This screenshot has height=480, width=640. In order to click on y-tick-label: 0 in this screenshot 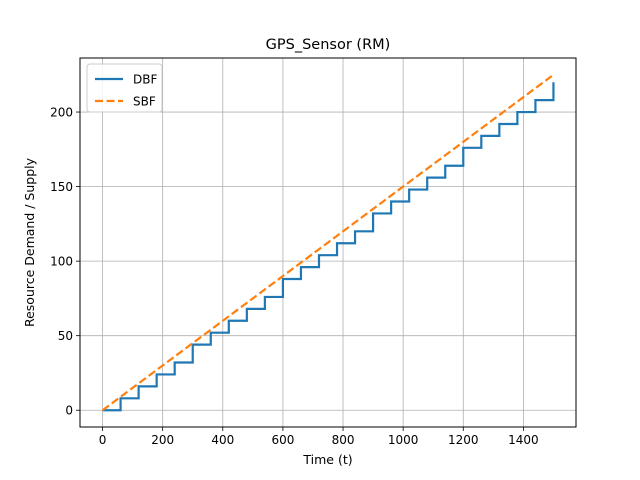, I will do `click(69, 411)`.